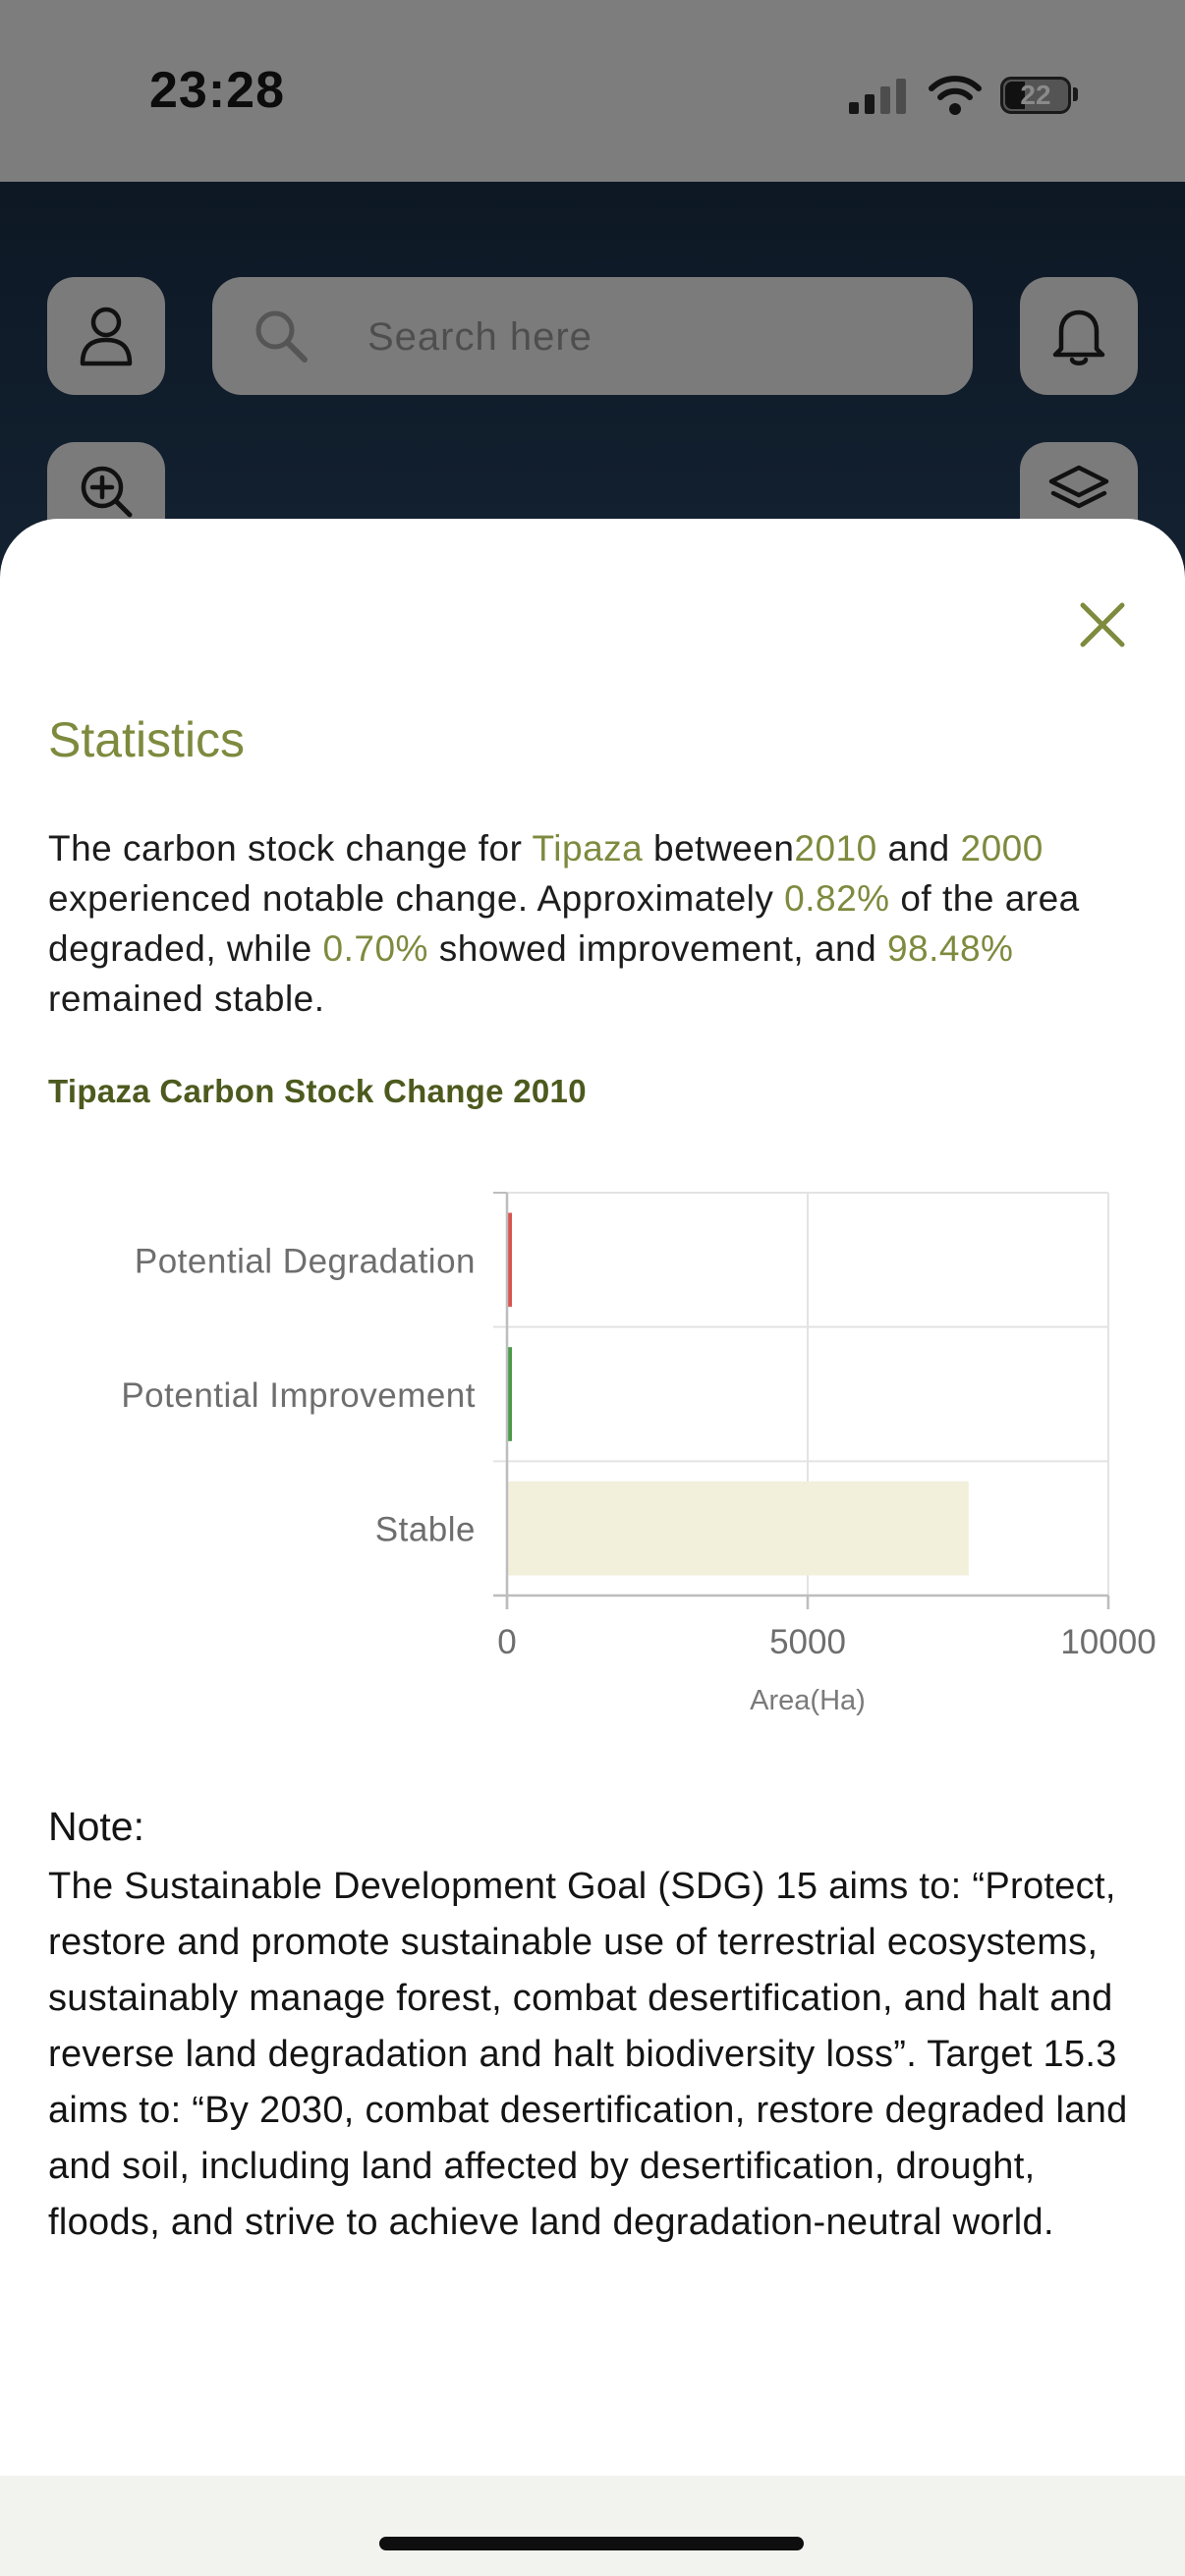 The height and width of the screenshot is (2576, 1185). I want to click on bell-icon, so click(1079, 337).